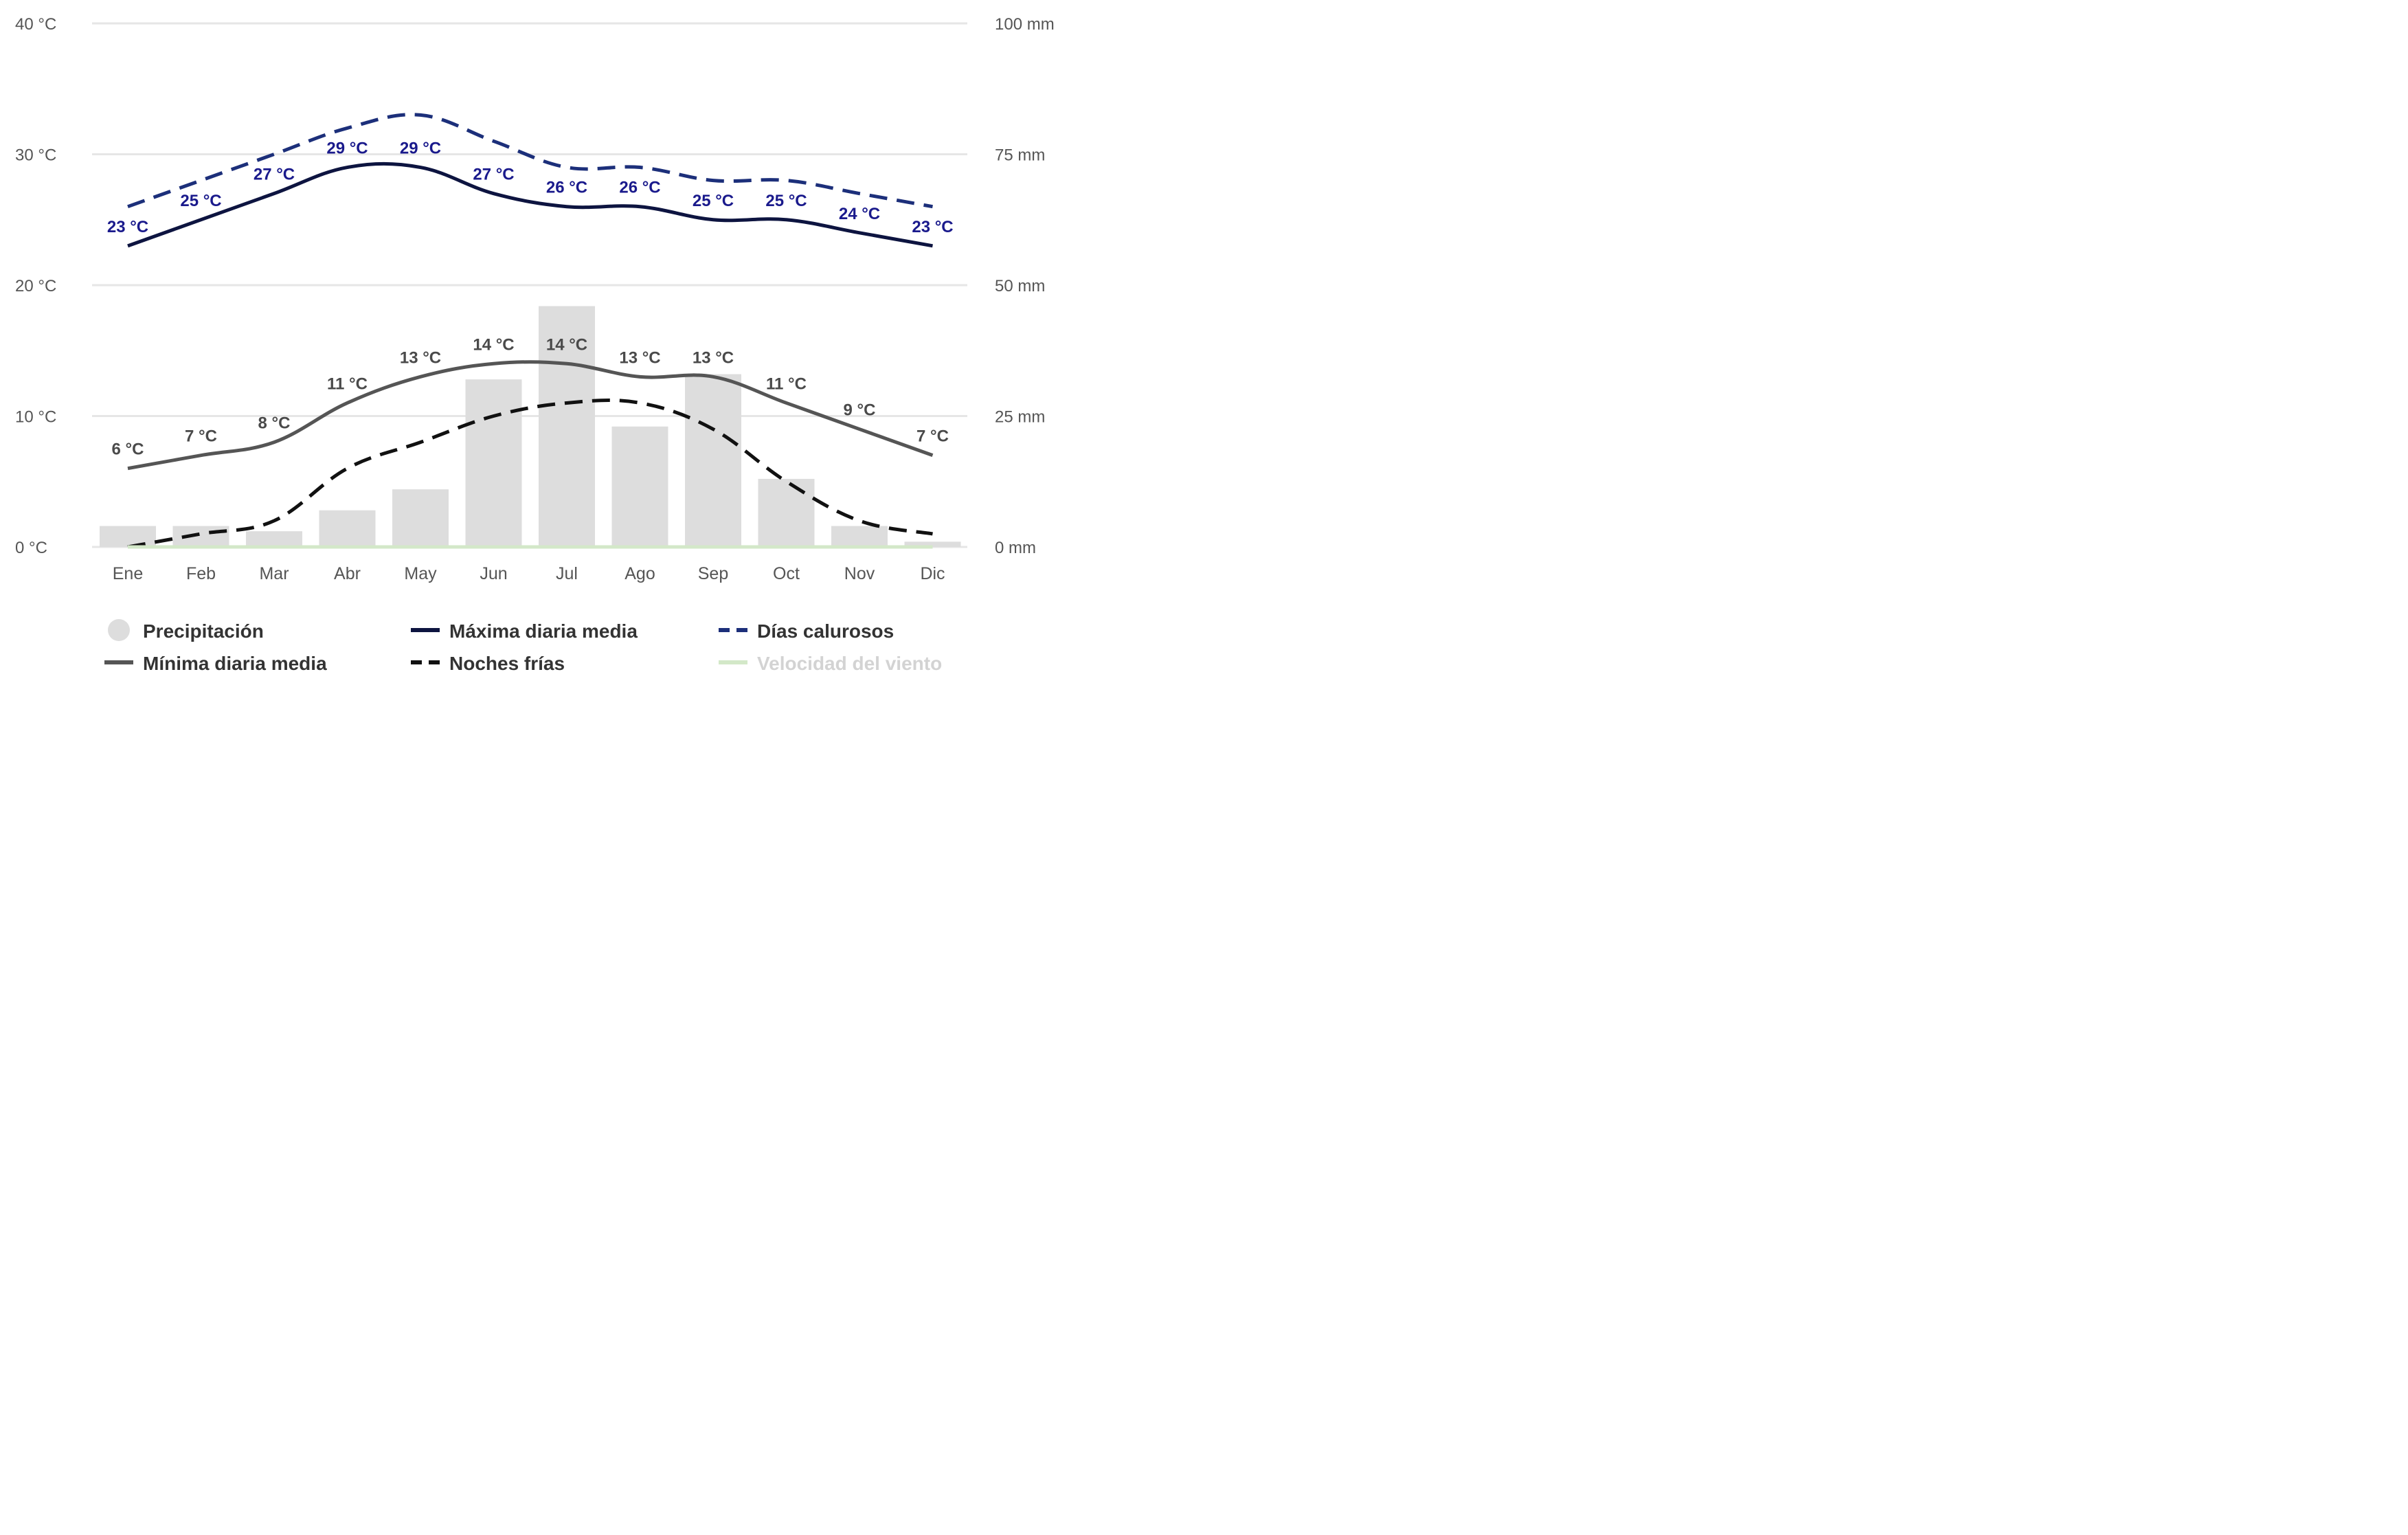 The width and height of the screenshot is (2408, 1535). Describe the element at coordinates (859, 214) in the screenshot. I see `maxima-diaria-media-label: 24 °C` at that location.